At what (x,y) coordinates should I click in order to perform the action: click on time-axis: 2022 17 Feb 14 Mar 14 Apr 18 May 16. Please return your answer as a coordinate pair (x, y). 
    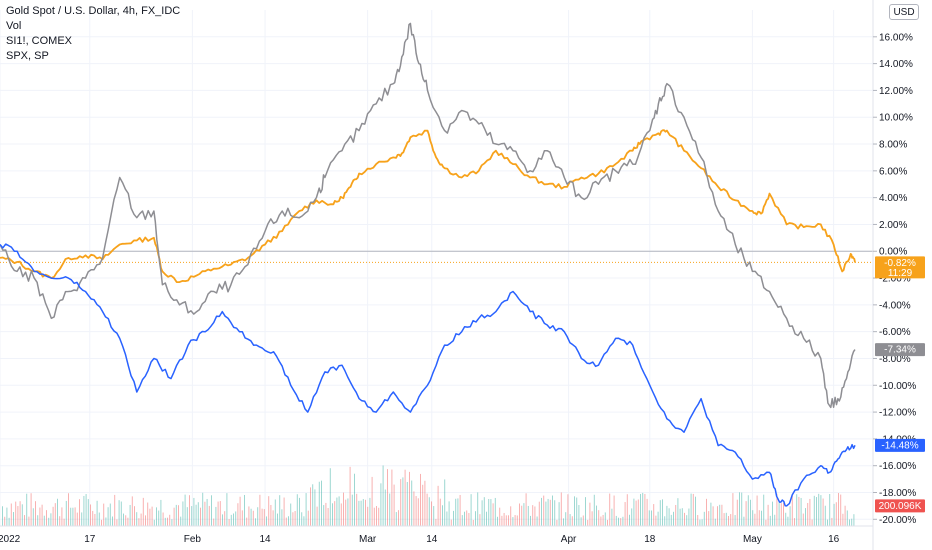
    Looking at the image, I should click on (420, 539).